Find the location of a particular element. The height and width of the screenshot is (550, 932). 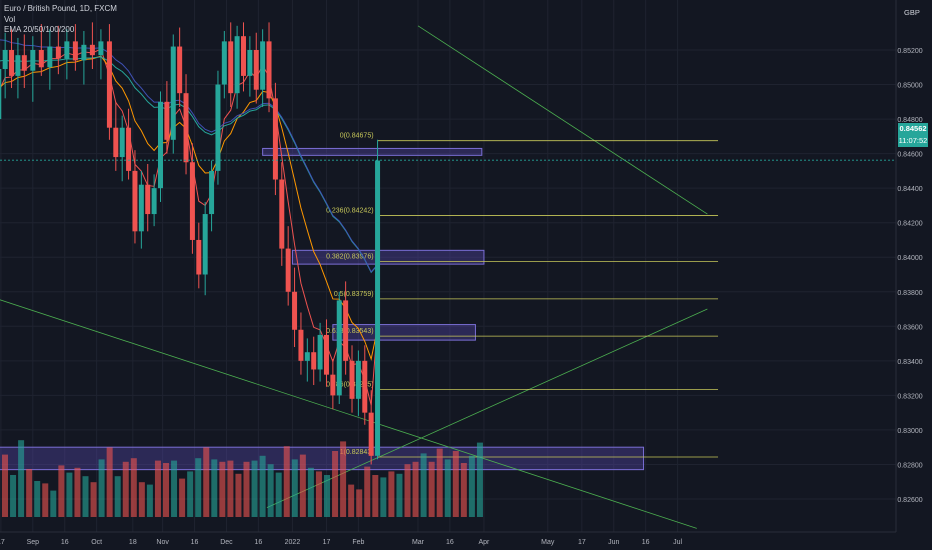

ema-indicator-label: EMA 20/50/100/200 is located at coordinates (39, 29).